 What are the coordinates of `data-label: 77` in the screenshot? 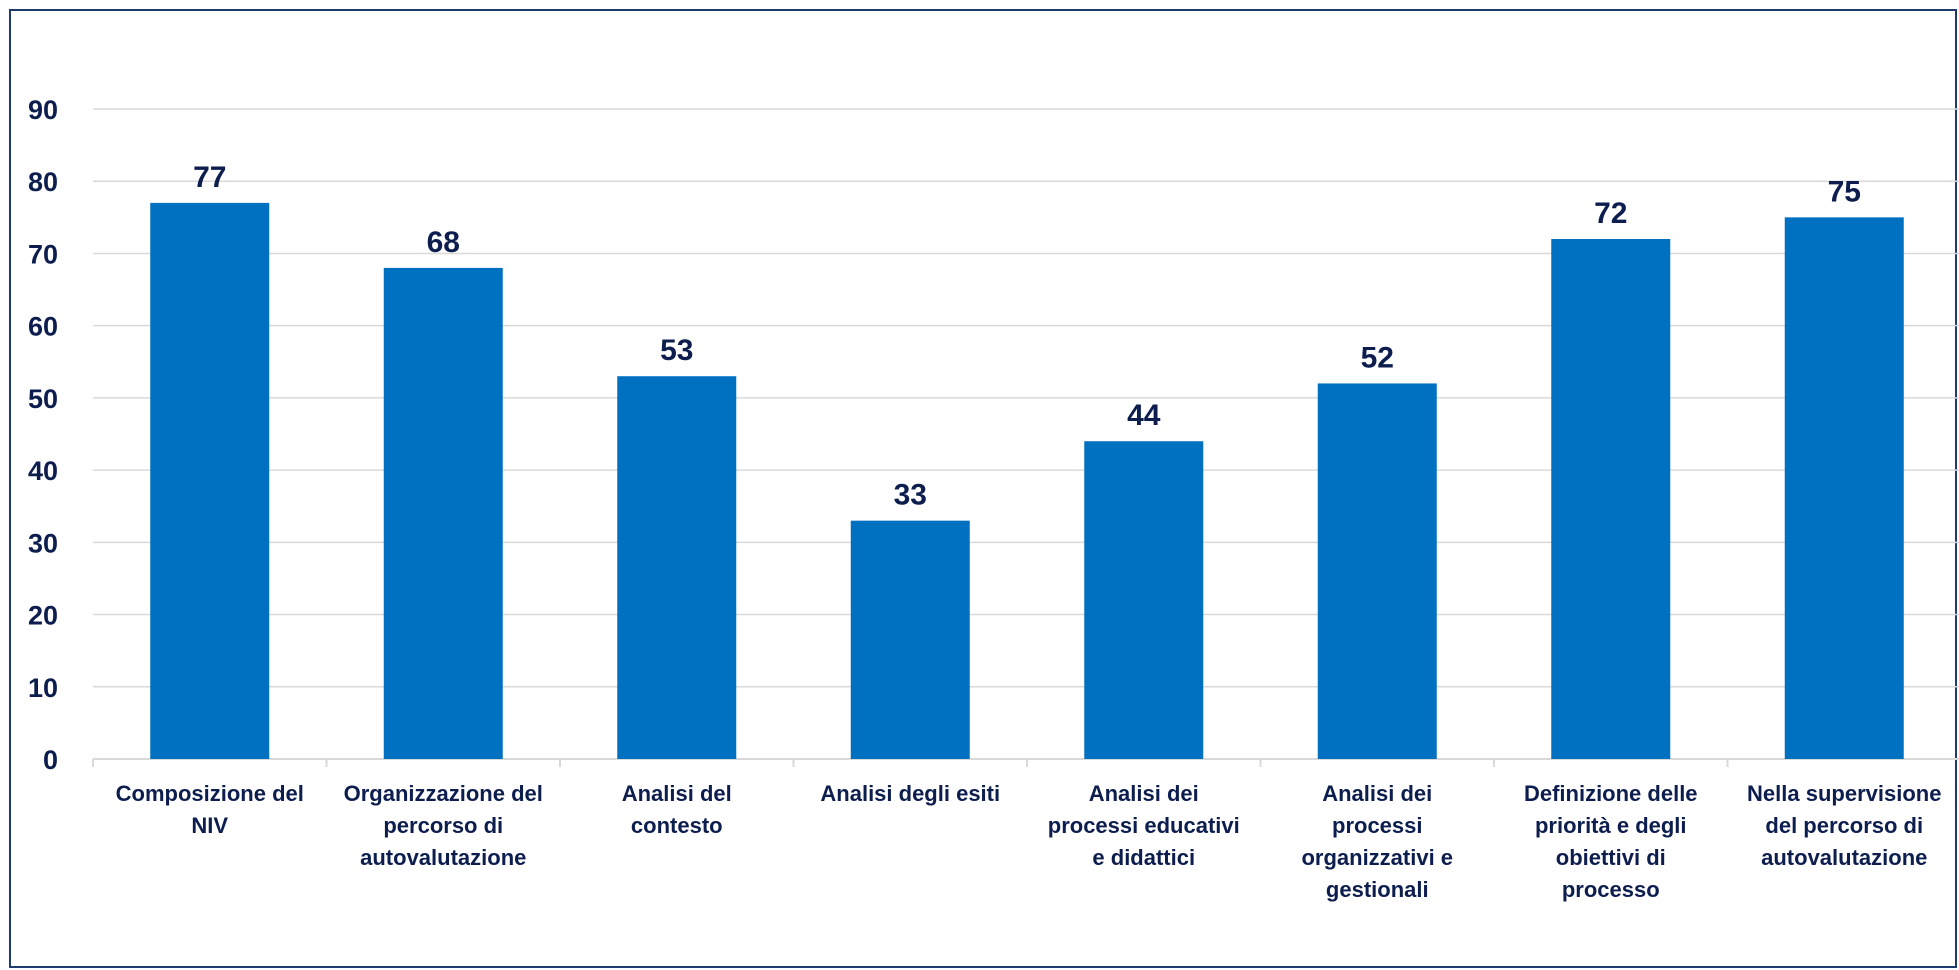 It's located at (209, 177).